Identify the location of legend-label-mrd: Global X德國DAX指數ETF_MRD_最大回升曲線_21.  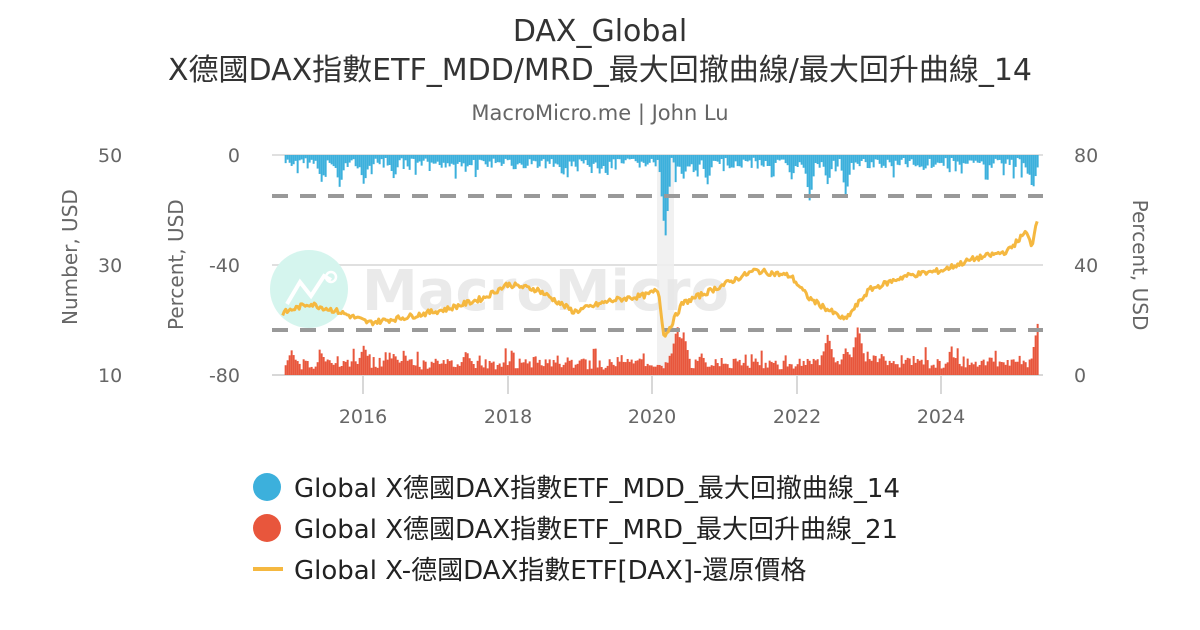
(596, 530).